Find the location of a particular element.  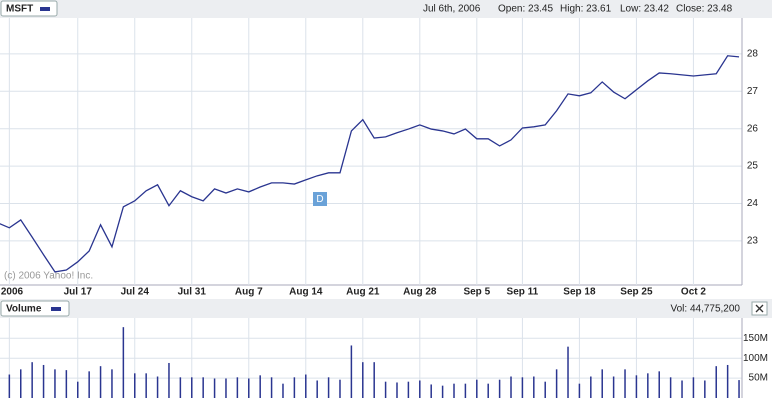

x-tick-label: Jul 17 is located at coordinates (78, 292).